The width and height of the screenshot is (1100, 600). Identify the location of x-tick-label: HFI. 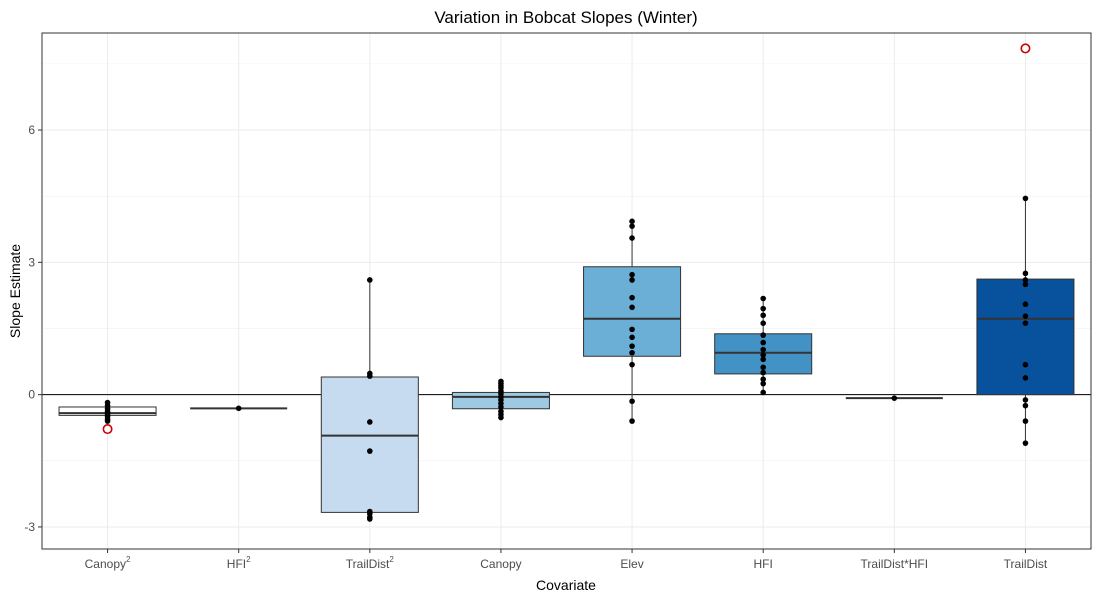
(763, 564).